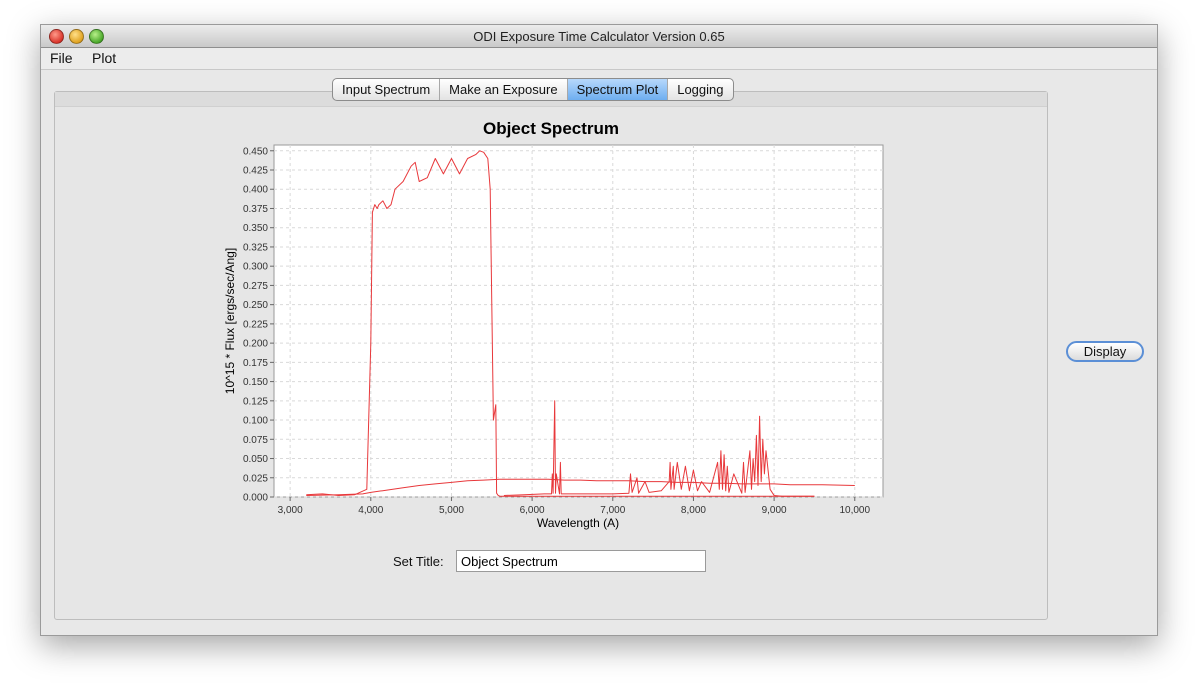  What do you see at coordinates (693, 510) in the screenshot?
I see `x-tick-label: 8,000` at bounding box center [693, 510].